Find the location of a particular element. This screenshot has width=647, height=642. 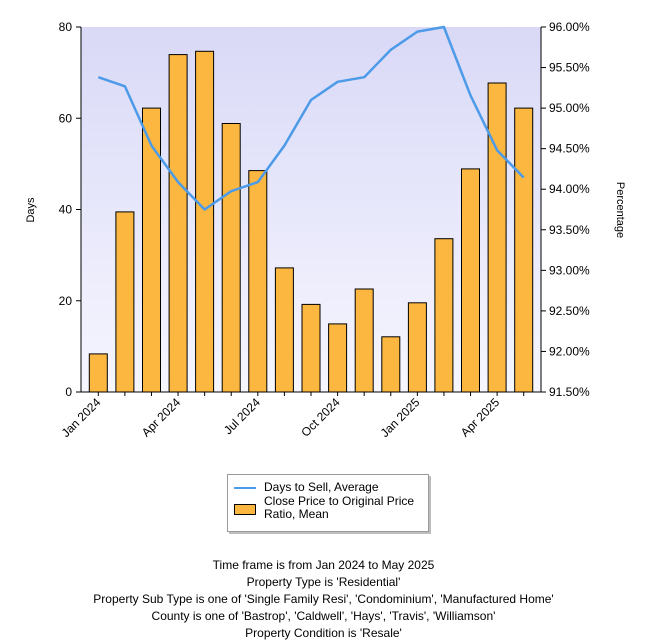

bar-feb-2025 is located at coordinates (444, 315).